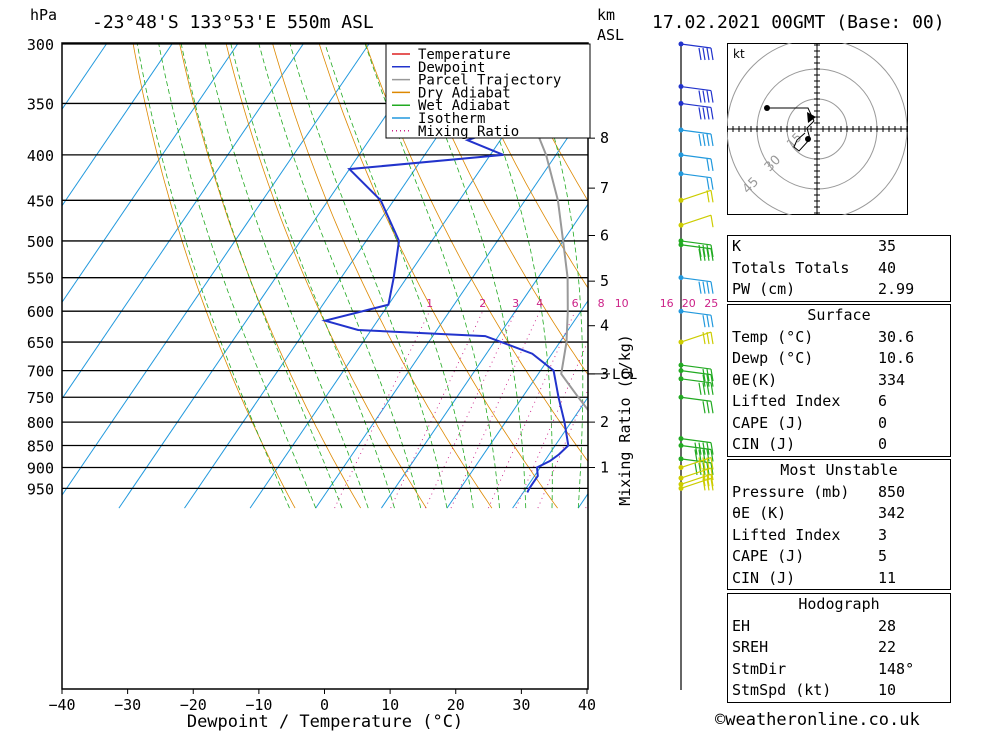  Describe the element at coordinates (604, 281) in the screenshot. I see `height-tick-label: 5` at that location.